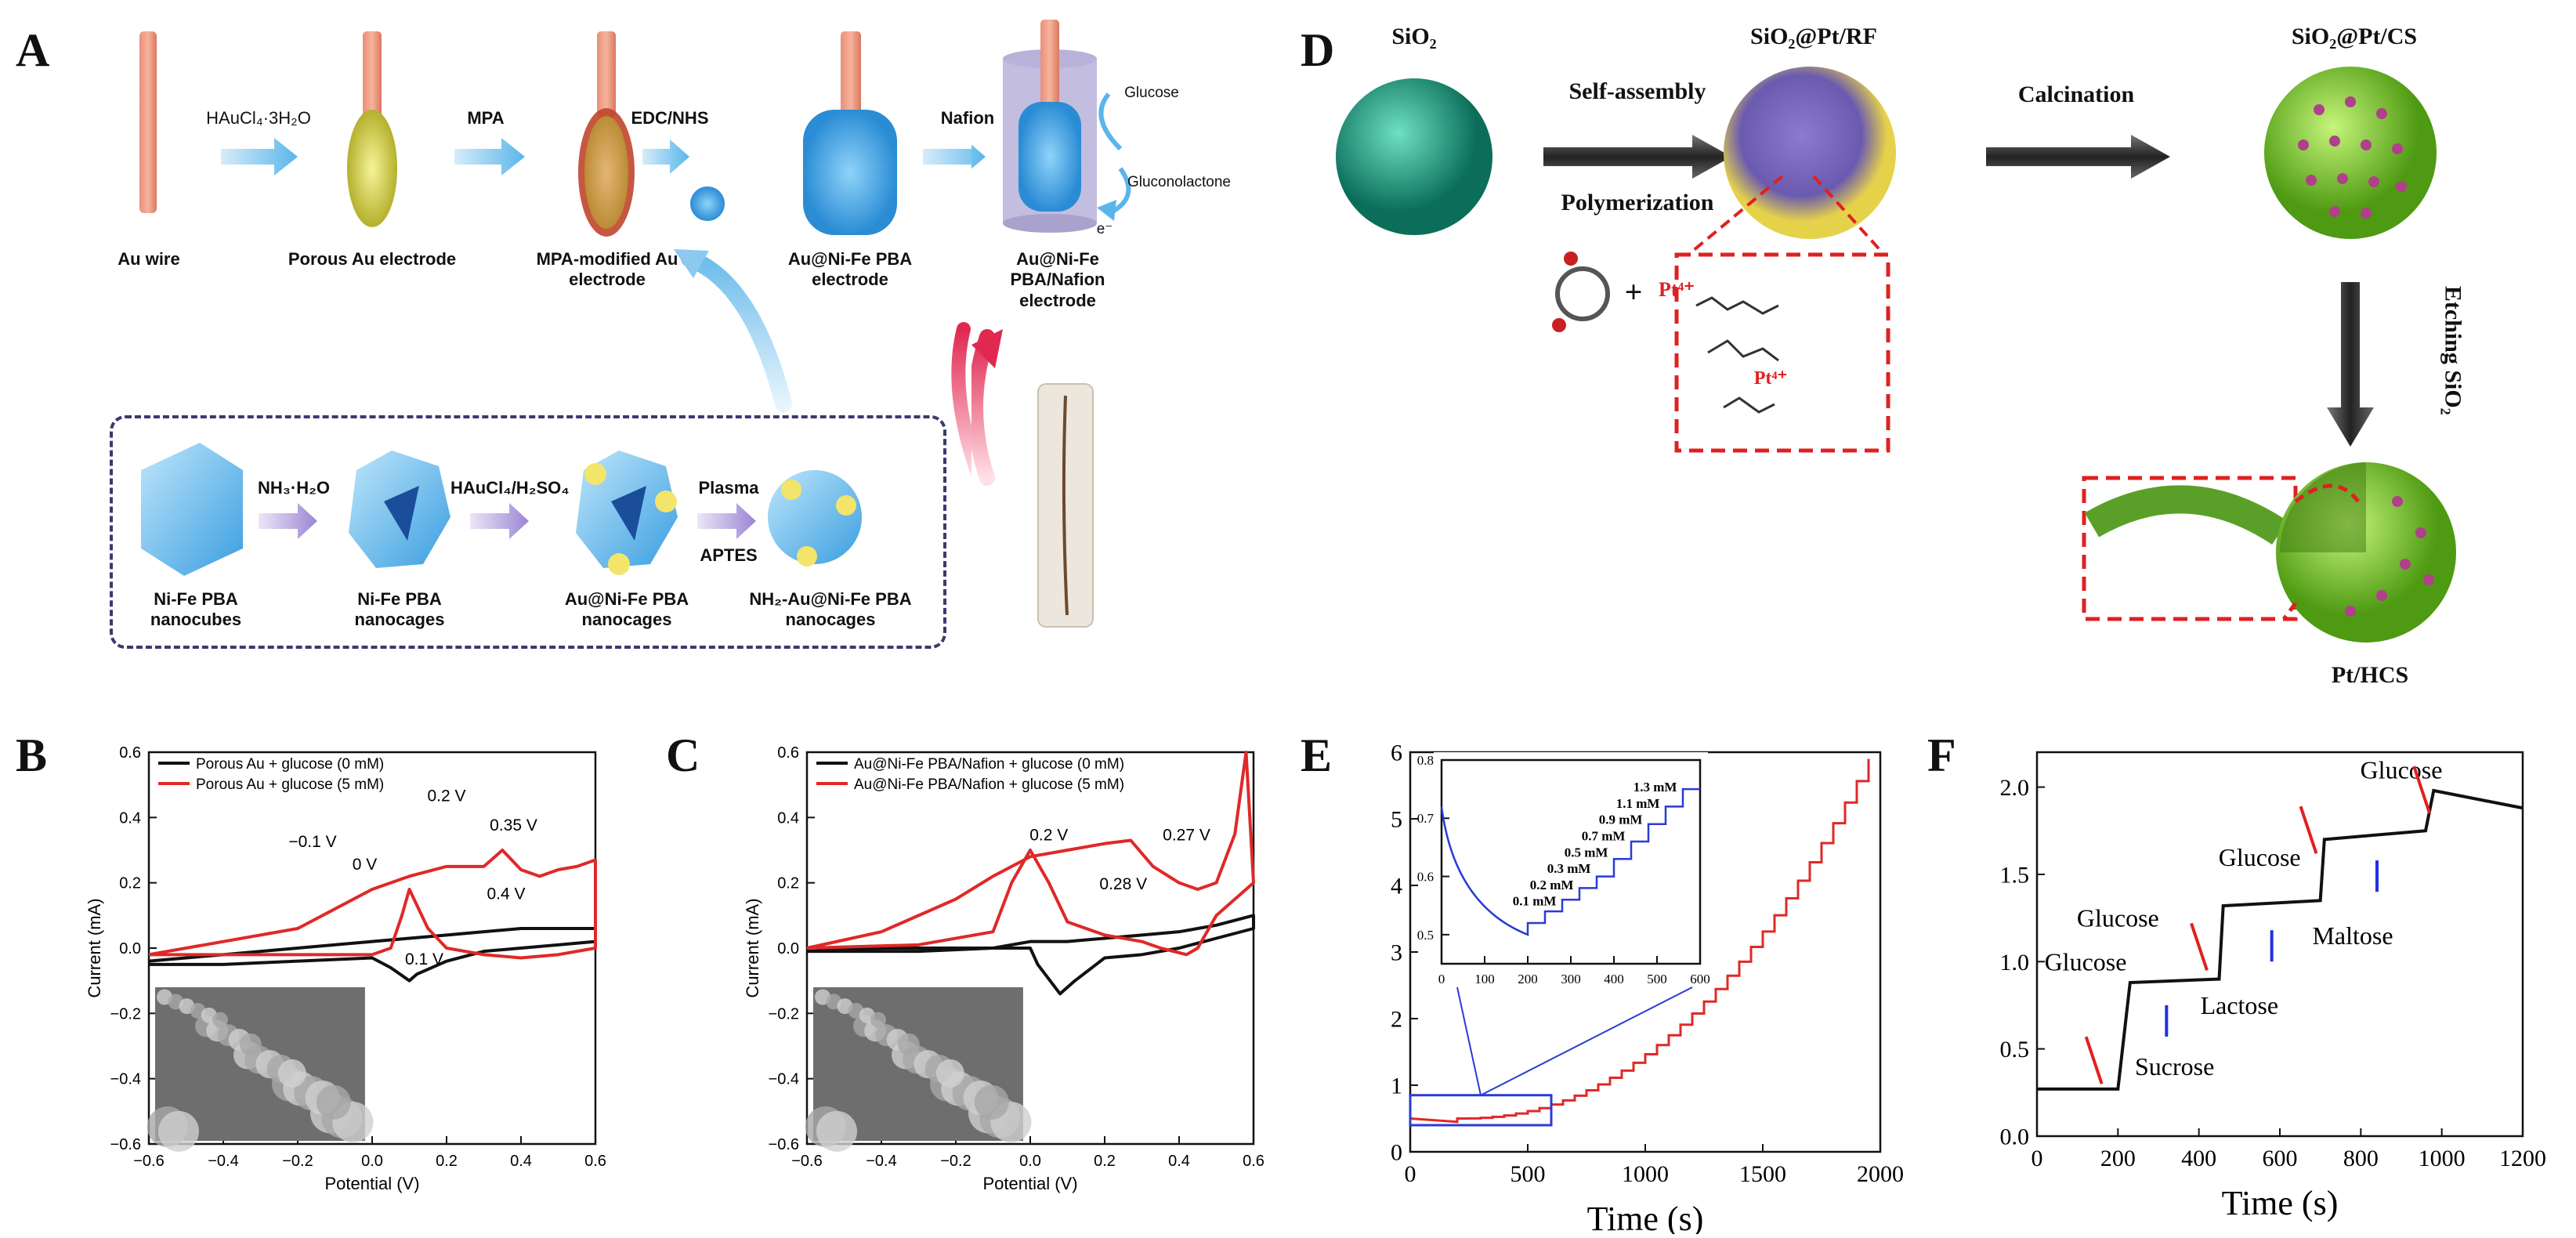 The height and width of the screenshot is (1238, 2576). I want to click on inset-series-line, so click(1570, 861).